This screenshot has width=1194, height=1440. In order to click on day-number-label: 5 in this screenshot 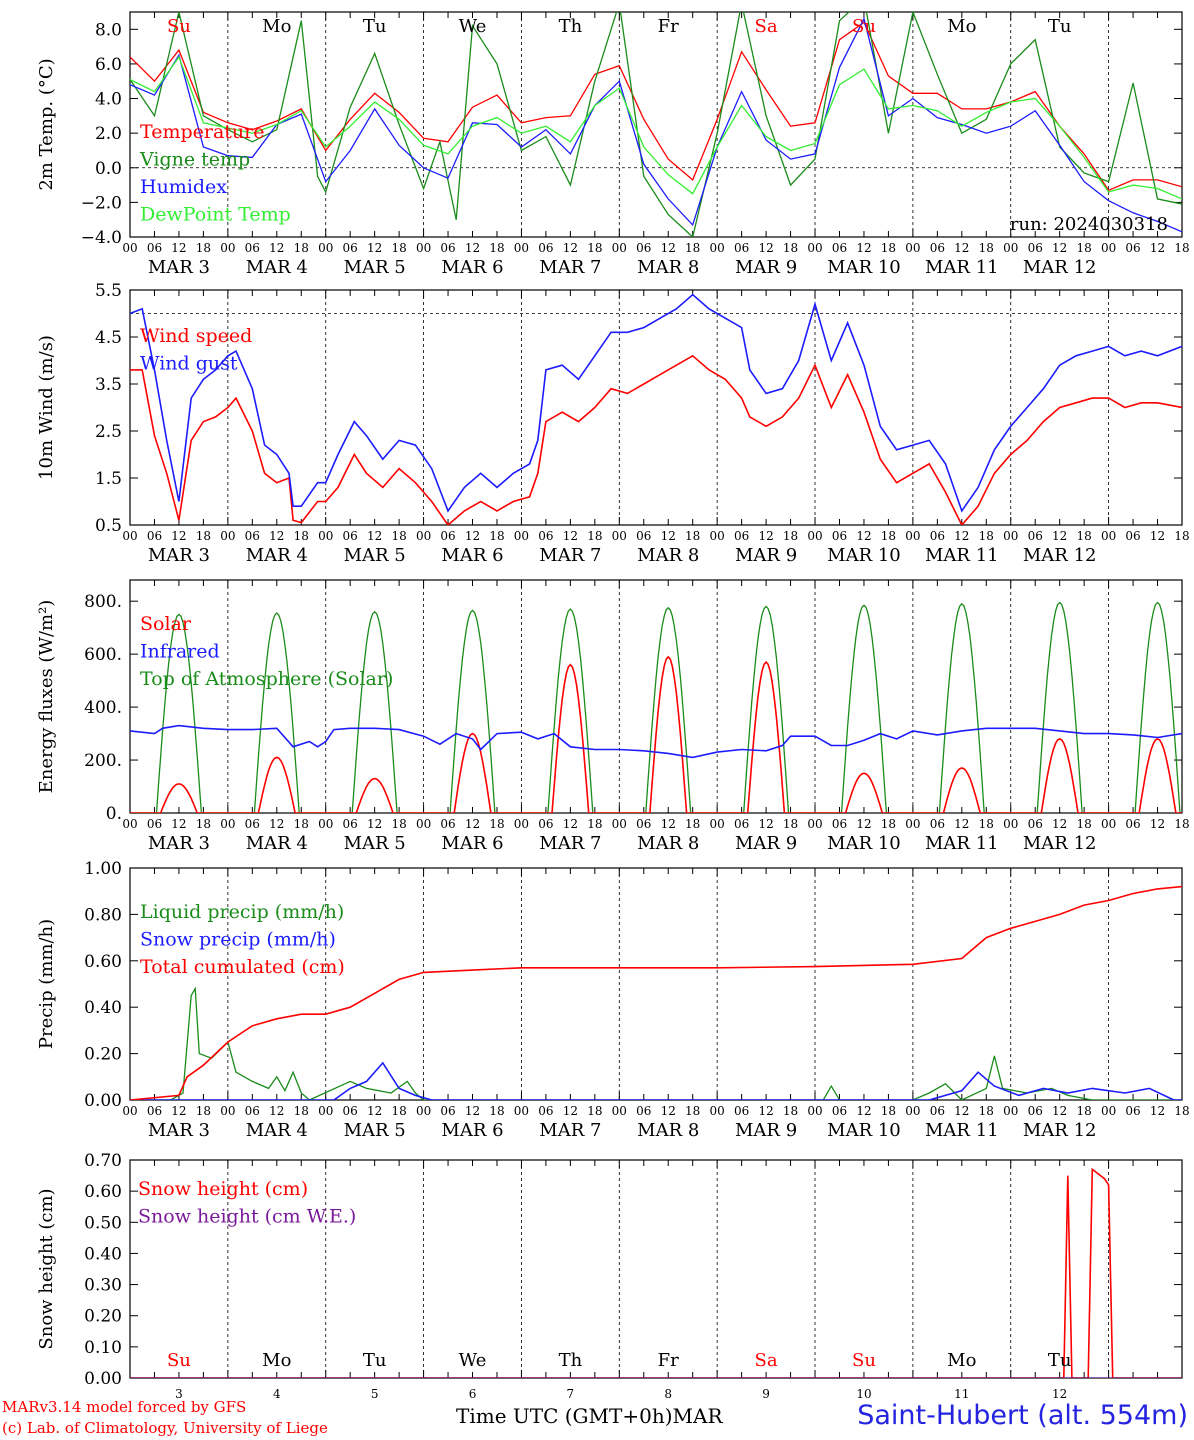, I will do `click(375, 1393)`.